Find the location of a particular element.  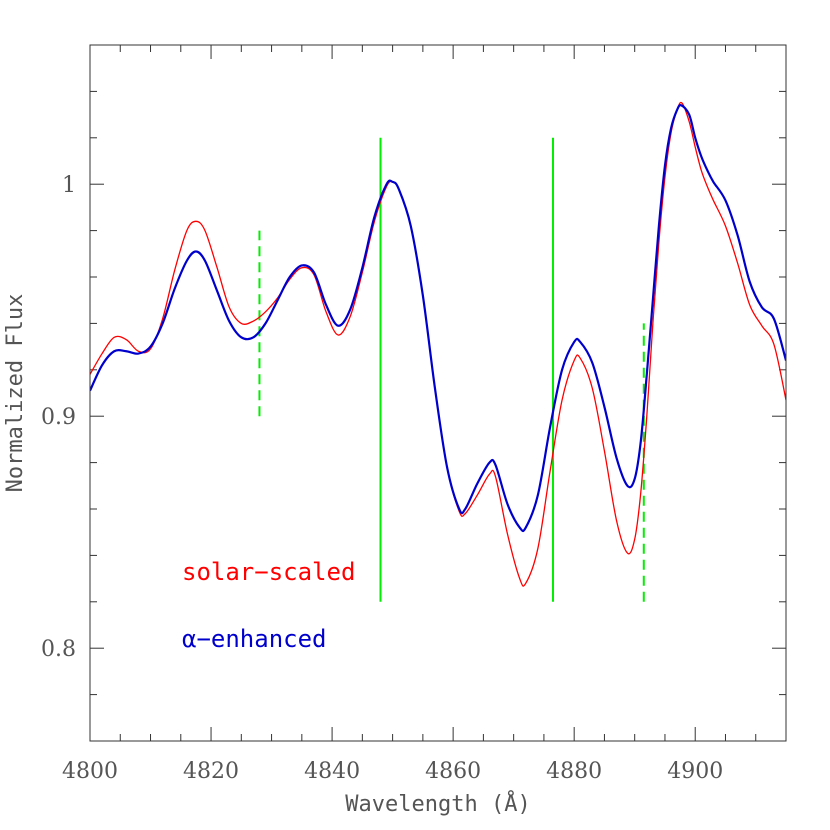

y-tick-label: 0.8 is located at coordinates (58, 649).